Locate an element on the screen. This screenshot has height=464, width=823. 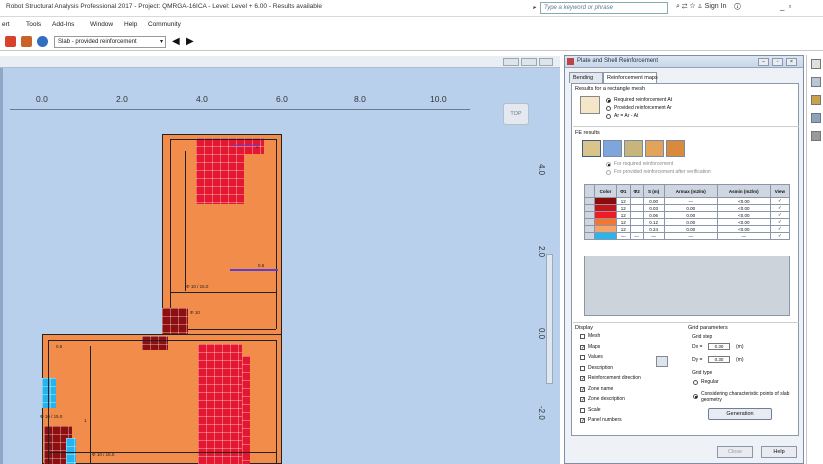
table-row: 12 0.00— <0.00 ✓ is located at coordinates (687, 201).